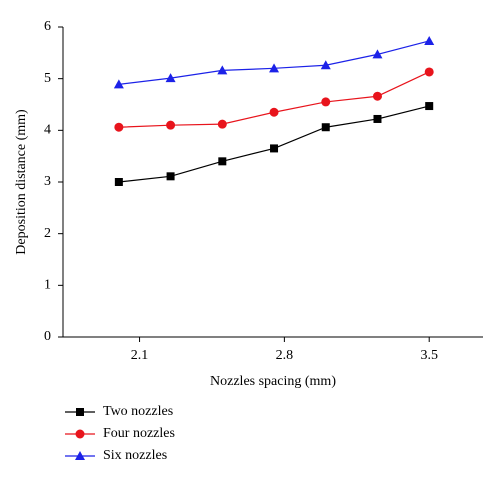 Image resolution: width=500 pixels, height=488 pixels. I want to click on y-tick-label: 1, so click(47, 285).